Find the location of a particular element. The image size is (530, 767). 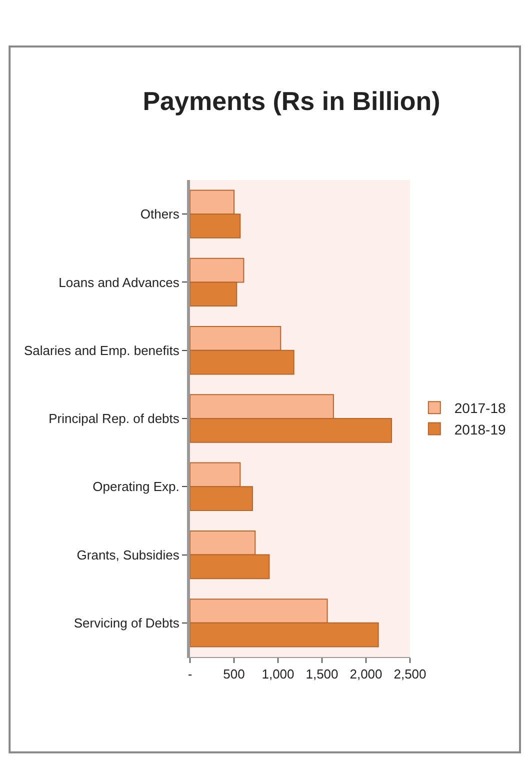

y-tick-label: Grants, Subsidies is located at coordinates (128, 554).